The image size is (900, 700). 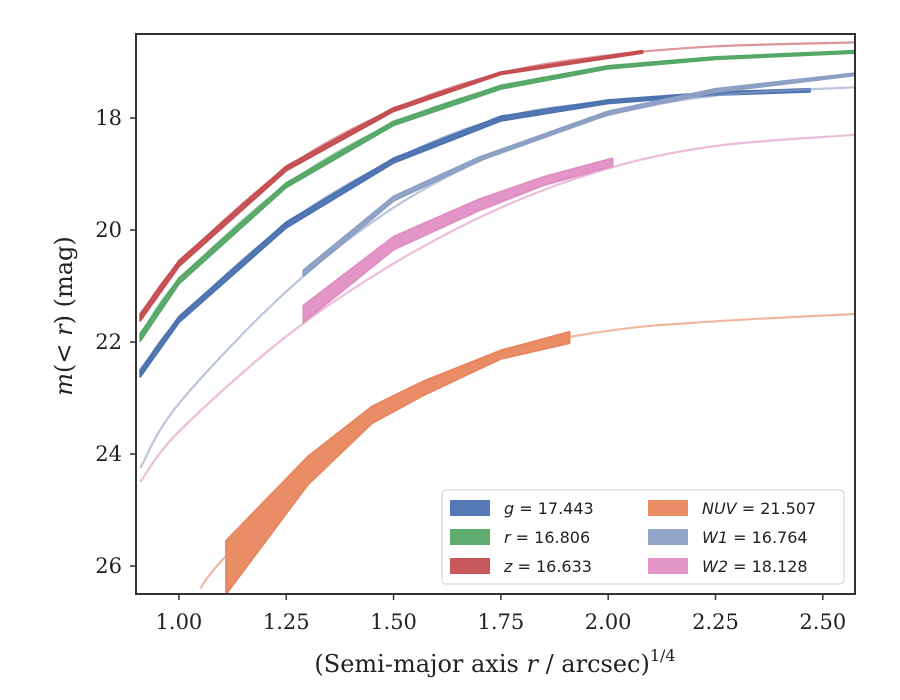 What do you see at coordinates (822, 622) in the screenshot?
I see `x-tick-label: 2.50` at bounding box center [822, 622].